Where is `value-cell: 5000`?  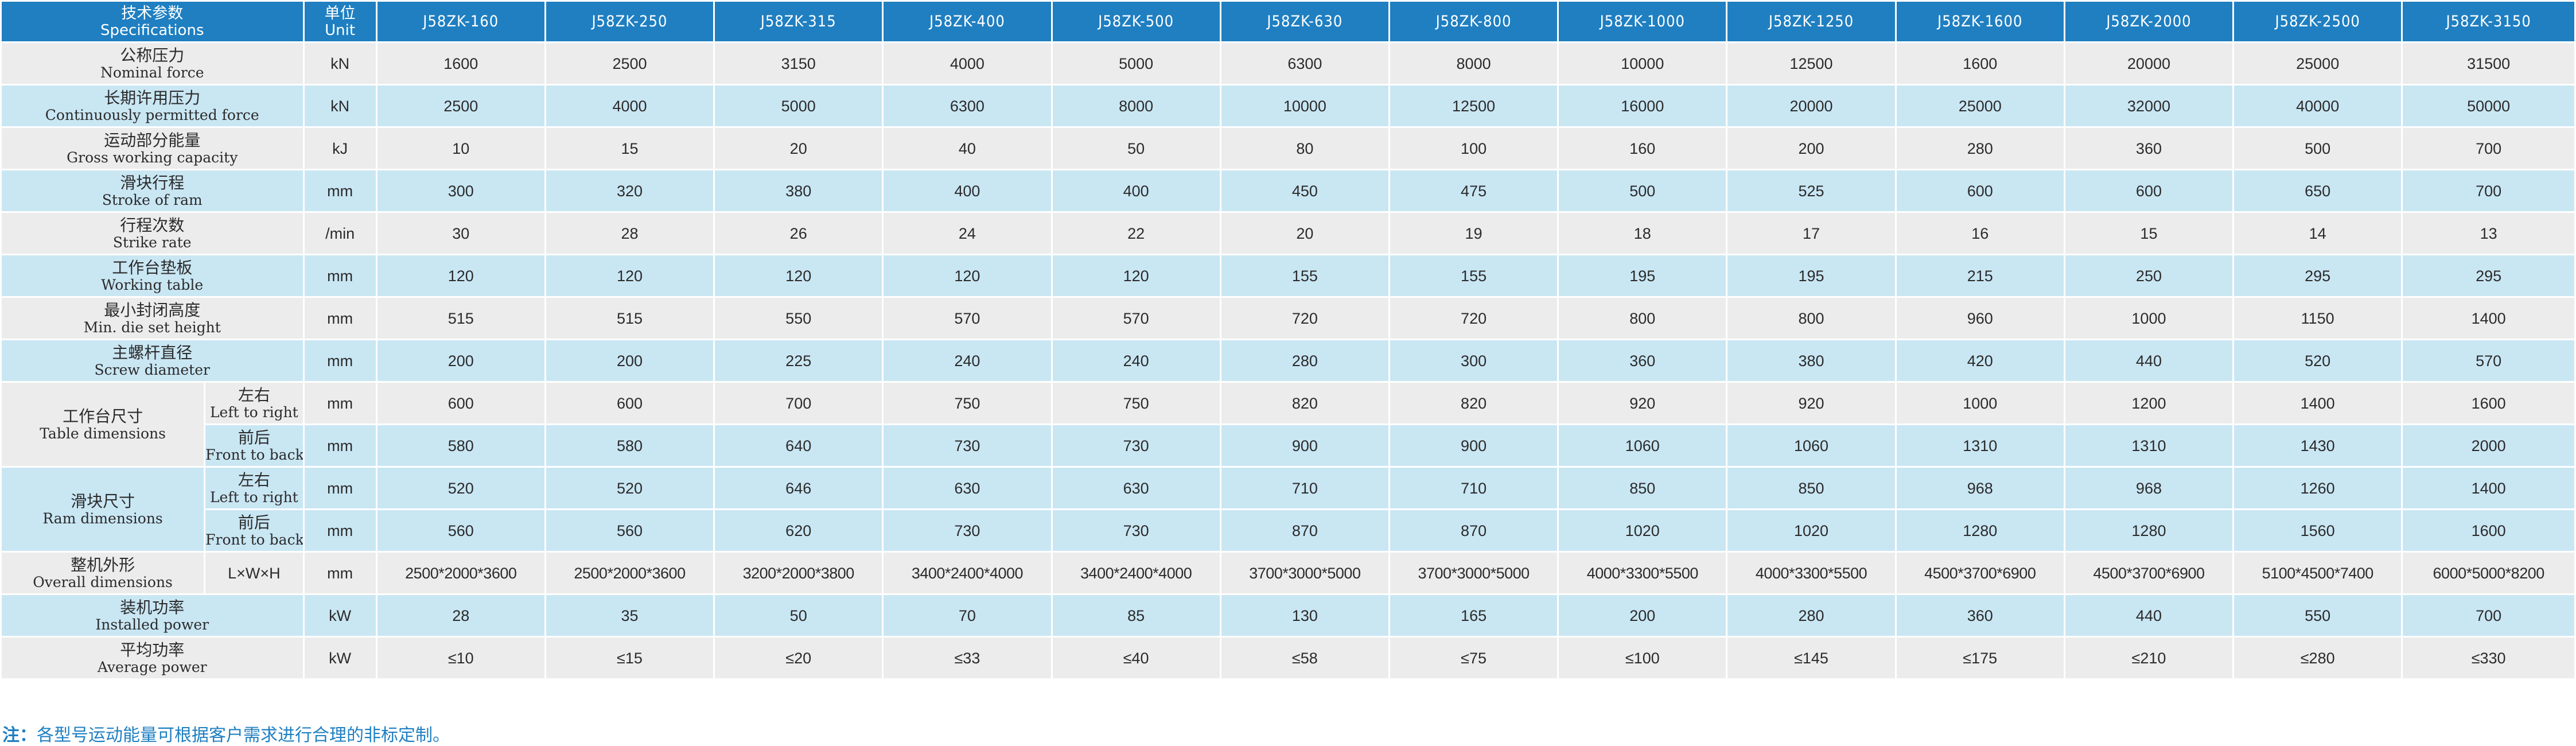
value-cell: 5000 is located at coordinates (798, 106).